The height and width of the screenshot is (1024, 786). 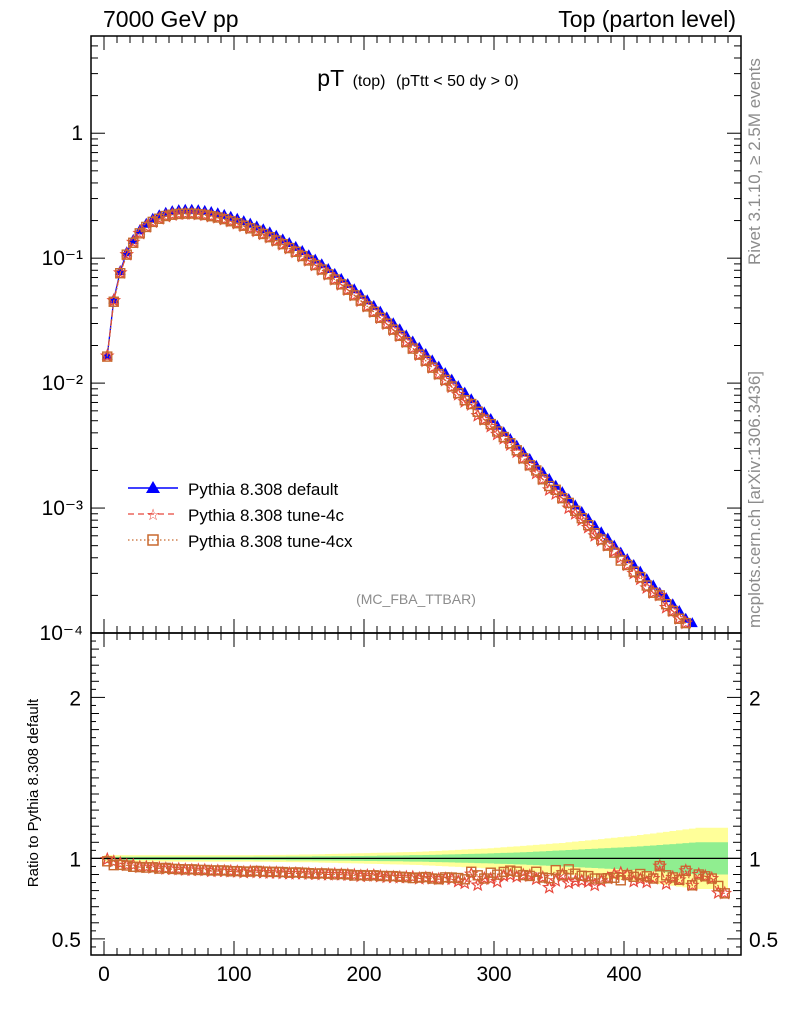 I want to click on legend-label-tune-4c: Pythia 8.308 tune-4c, so click(x=266, y=515).